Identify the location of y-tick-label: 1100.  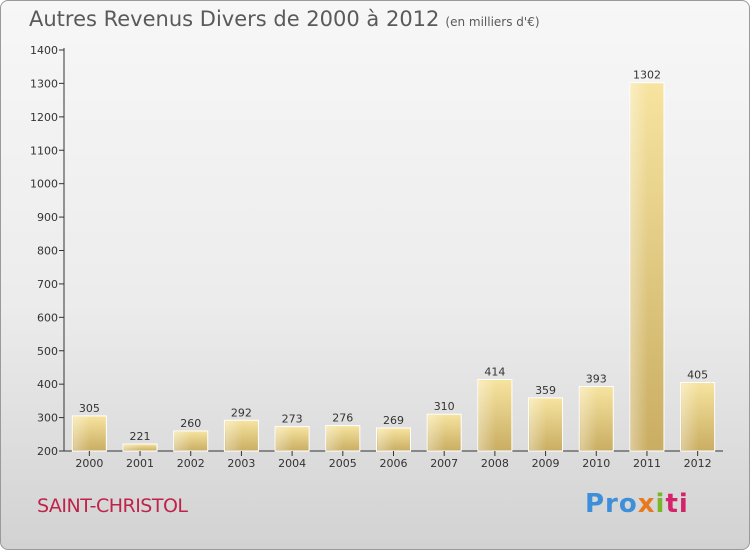
(44, 150).